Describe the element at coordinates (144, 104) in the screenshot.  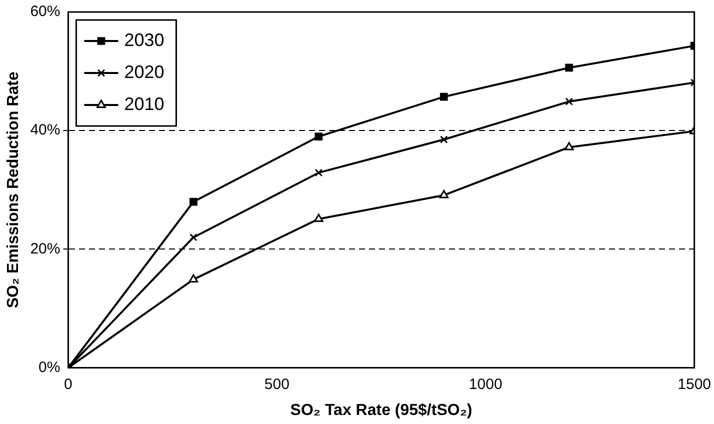
I see `legend-label: 2010` at that location.